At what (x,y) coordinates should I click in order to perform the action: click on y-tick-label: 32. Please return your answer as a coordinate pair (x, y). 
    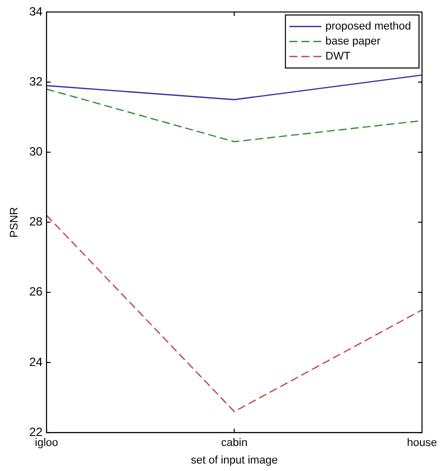
    Looking at the image, I should click on (36, 81).